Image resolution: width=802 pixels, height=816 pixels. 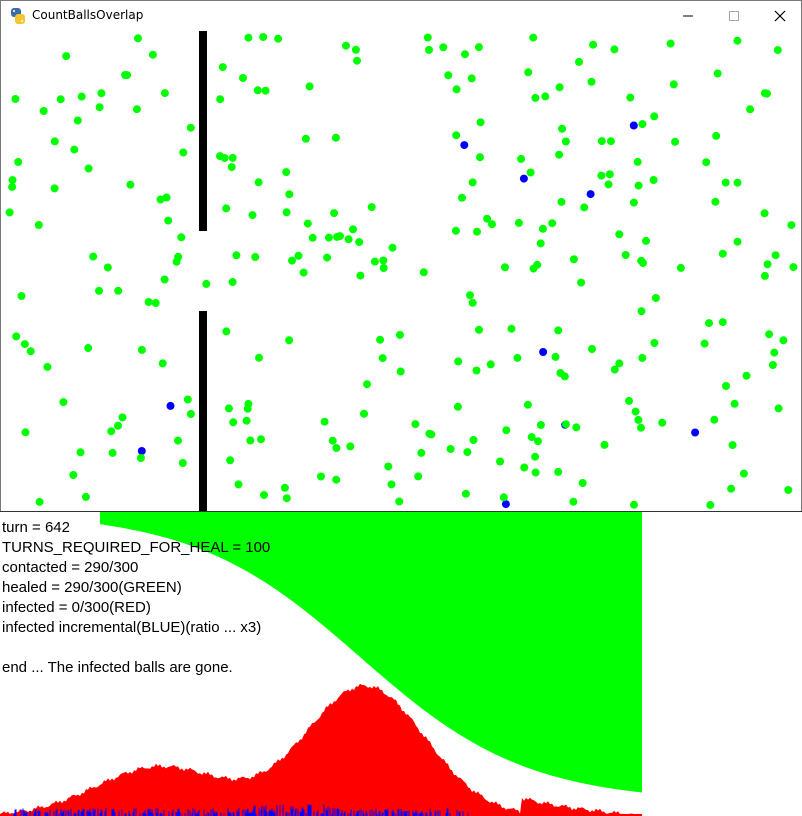 What do you see at coordinates (76, 607) in the screenshot?
I see `infected-label: infected = 0/300(RED)` at bounding box center [76, 607].